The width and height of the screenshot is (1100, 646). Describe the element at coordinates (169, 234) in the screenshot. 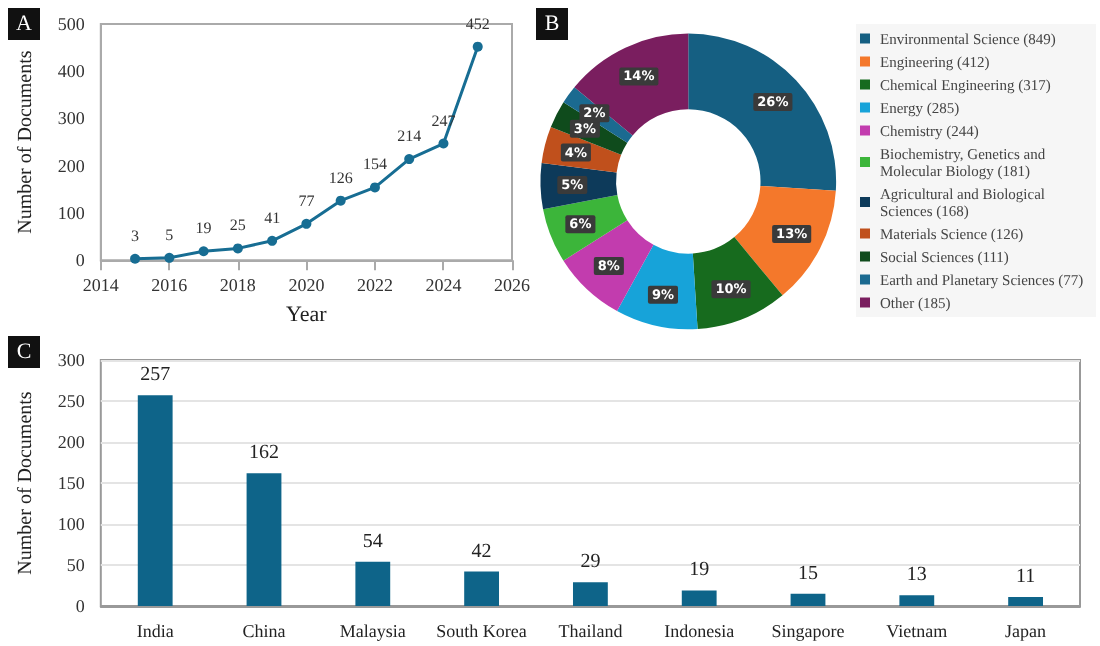

I see `data-label: 5` at that location.